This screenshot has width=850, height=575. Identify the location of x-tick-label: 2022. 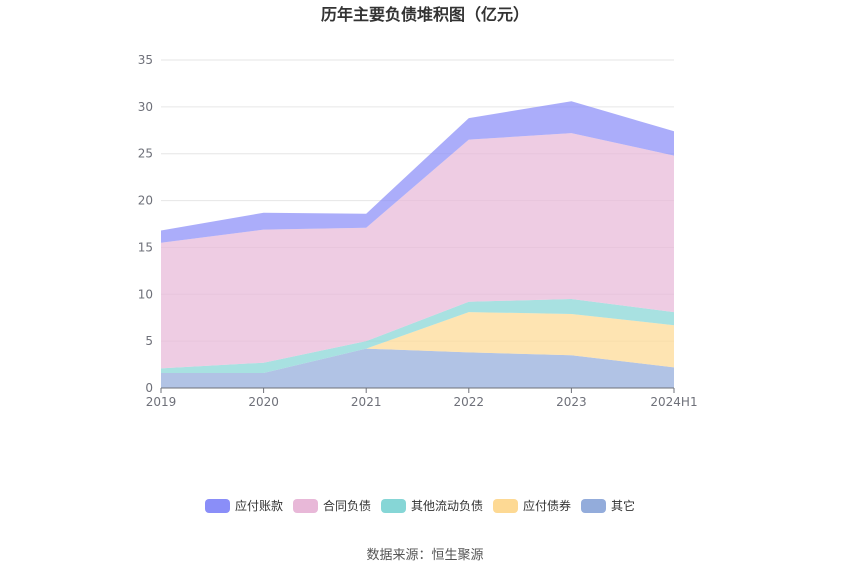
(469, 402).